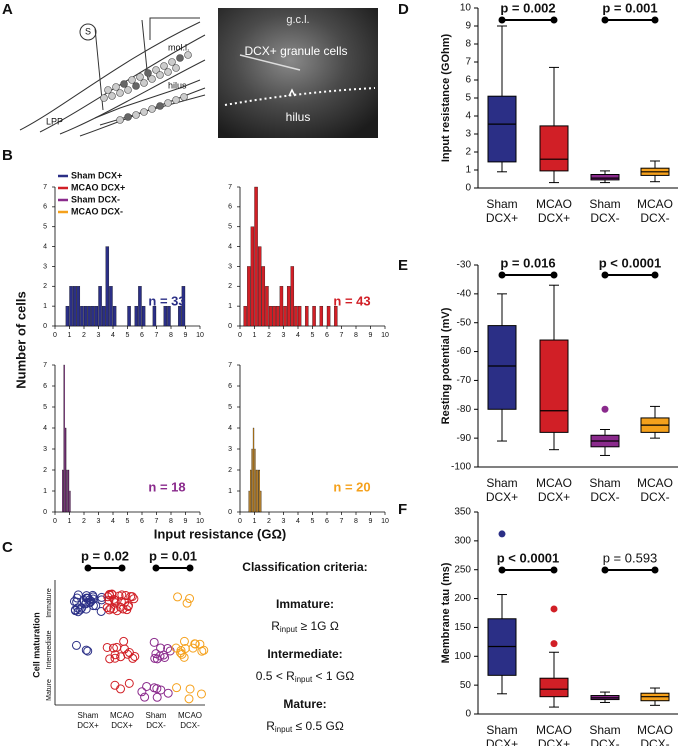 This screenshot has width=688, height=746. What do you see at coordinates (275, 676) in the screenshot?
I see `rule-part: 0.5 < R` at bounding box center [275, 676].